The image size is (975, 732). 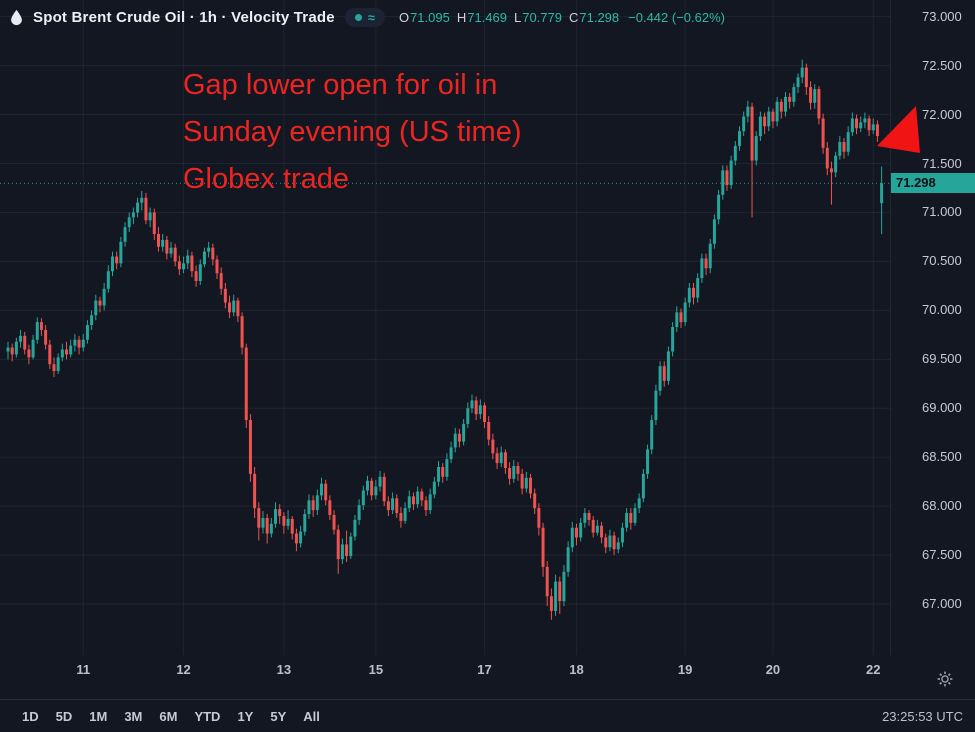 I want to click on market-status-pill: ≈, so click(x=364, y=17).